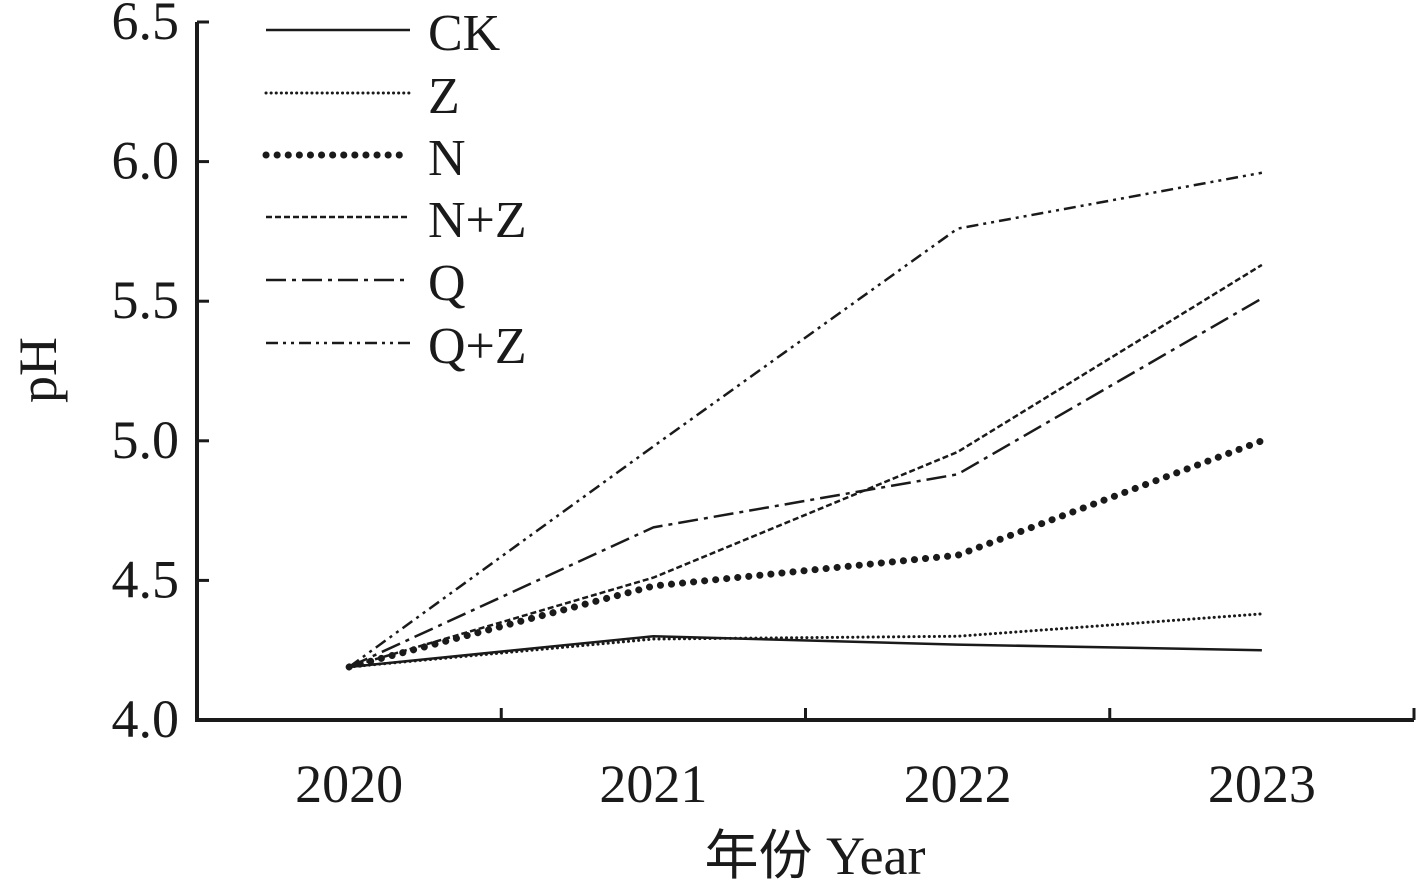  I want to click on x-tick-label: 2022, so click(958, 784).